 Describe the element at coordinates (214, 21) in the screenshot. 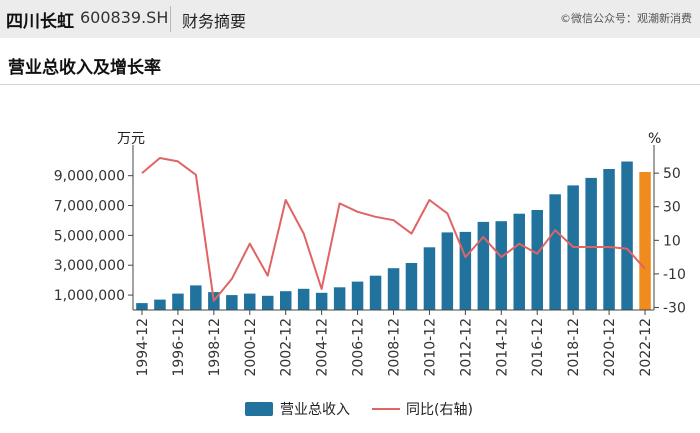

I see `tab-financial-summary: 财务摘要` at that location.